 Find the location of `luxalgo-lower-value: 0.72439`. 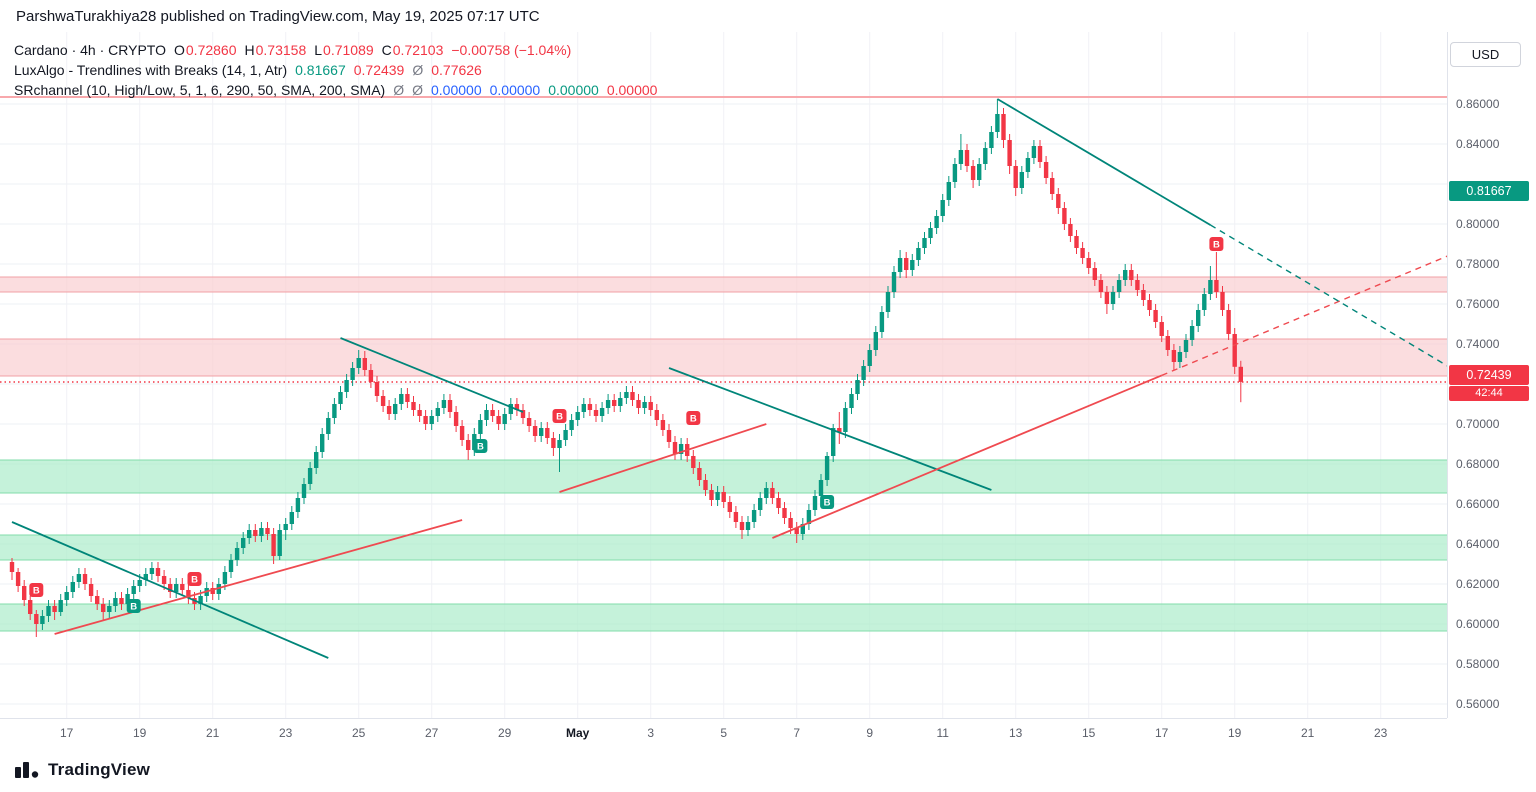

luxalgo-lower-value: 0.72439 is located at coordinates (379, 70).